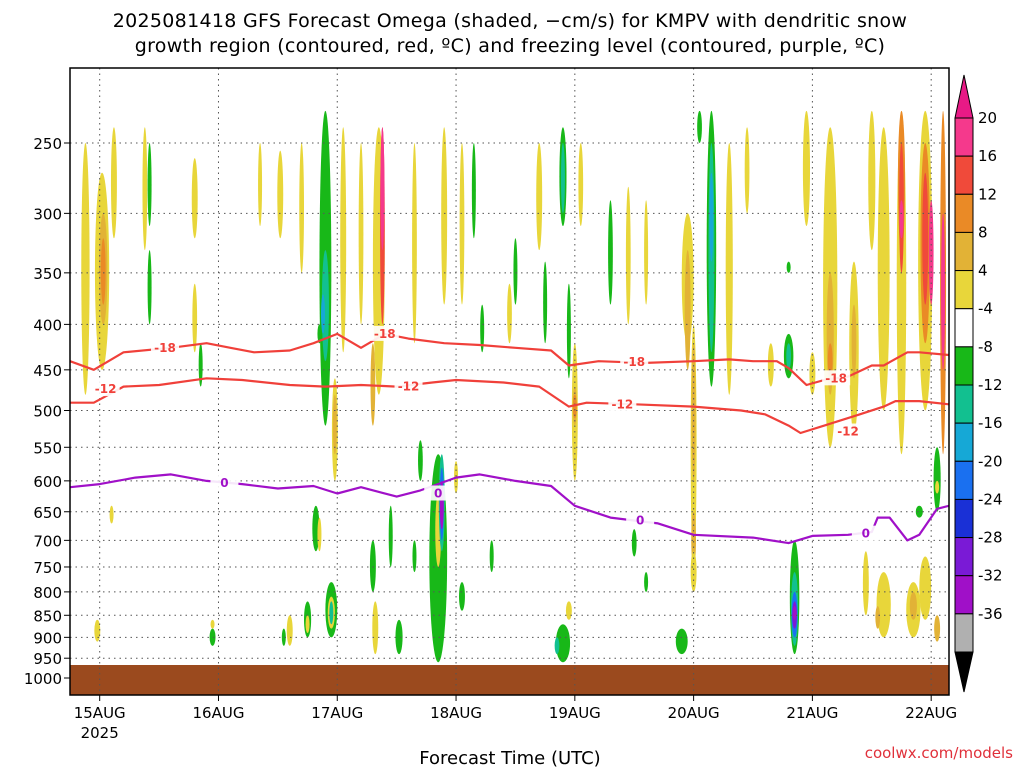 This screenshot has height=768, width=1024. What do you see at coordinates (47, 659) in the screenshot?
I see `y-tick-label: 950` at bounding box center [47, 659].